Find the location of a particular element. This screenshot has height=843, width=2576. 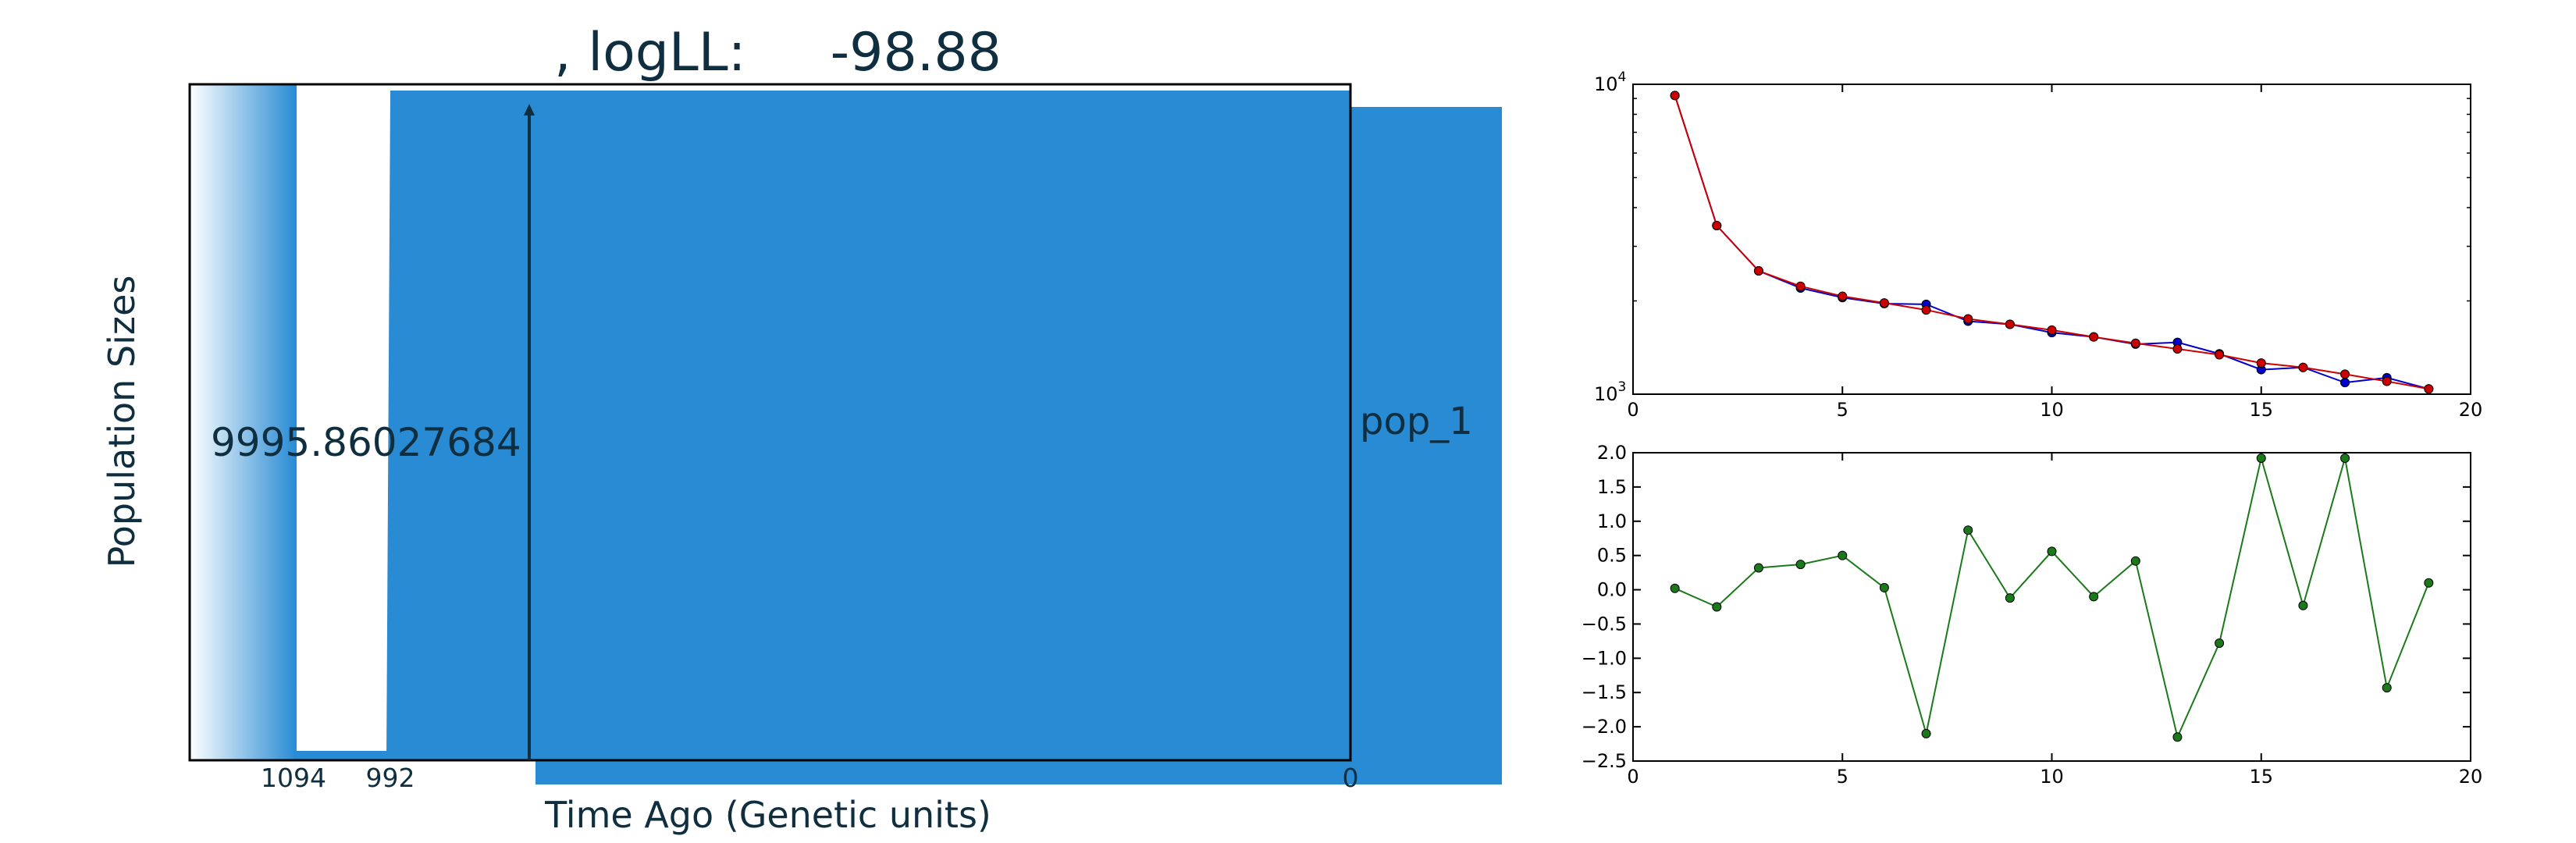

sfs-chart: 0 5 10 15 20 10³ 10⁴ is located at coordinates (2038, 245).